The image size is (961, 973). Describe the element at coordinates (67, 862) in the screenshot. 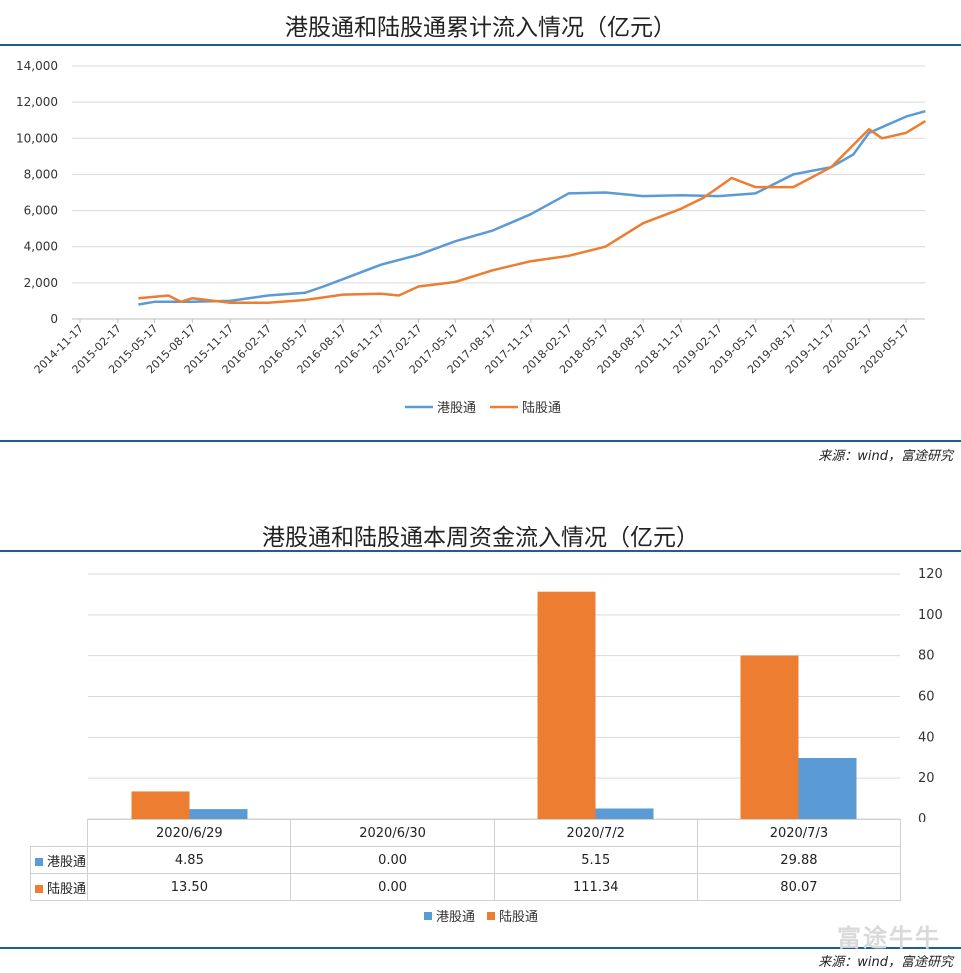

I see `table-row-label: 港股通` at that location.